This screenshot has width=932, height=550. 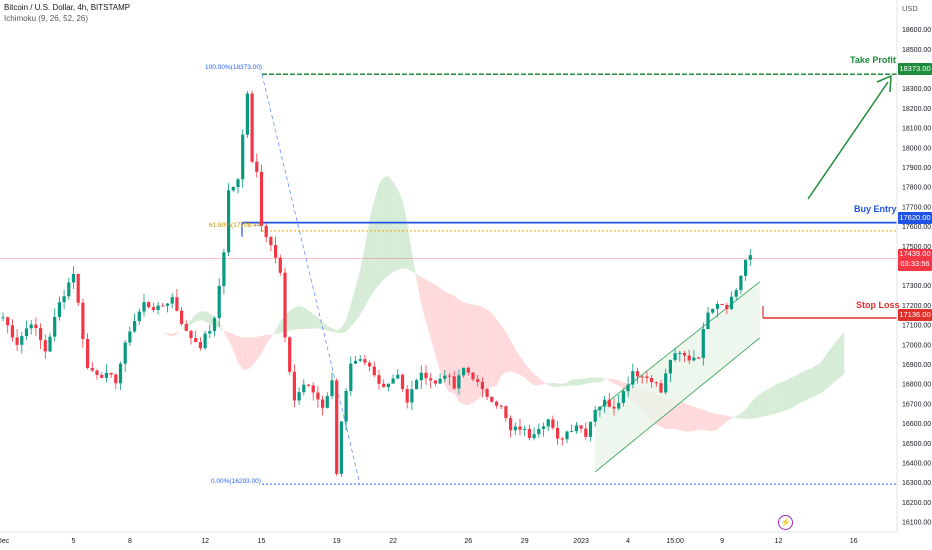 I want to click on fib-trend-line, so click(x=311, y=279).